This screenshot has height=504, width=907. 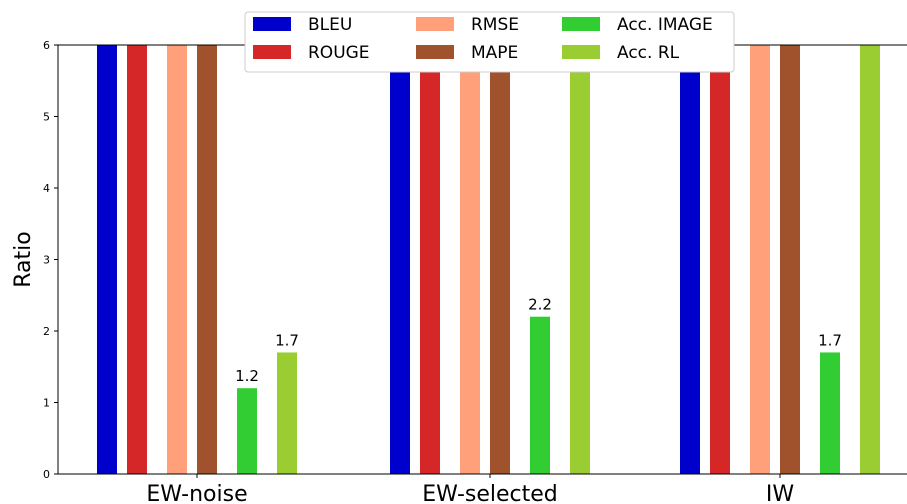 I want to click on bar-mape-ew-noise, so click(x=207, y=259).